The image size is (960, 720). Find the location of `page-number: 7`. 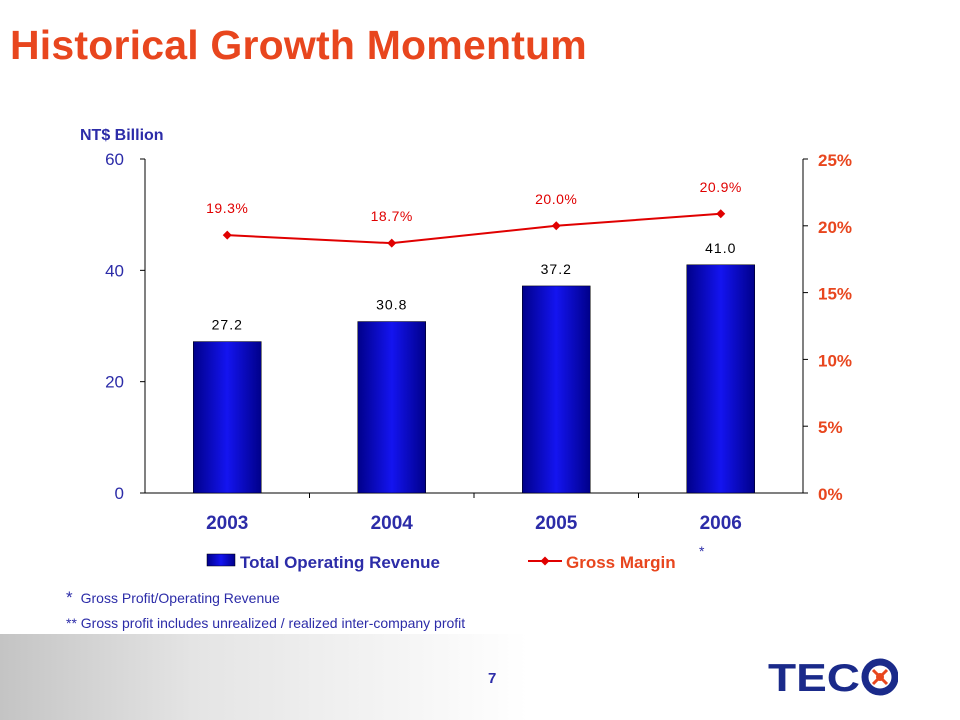

page-number: 7 is located at coordinates (492, 678).